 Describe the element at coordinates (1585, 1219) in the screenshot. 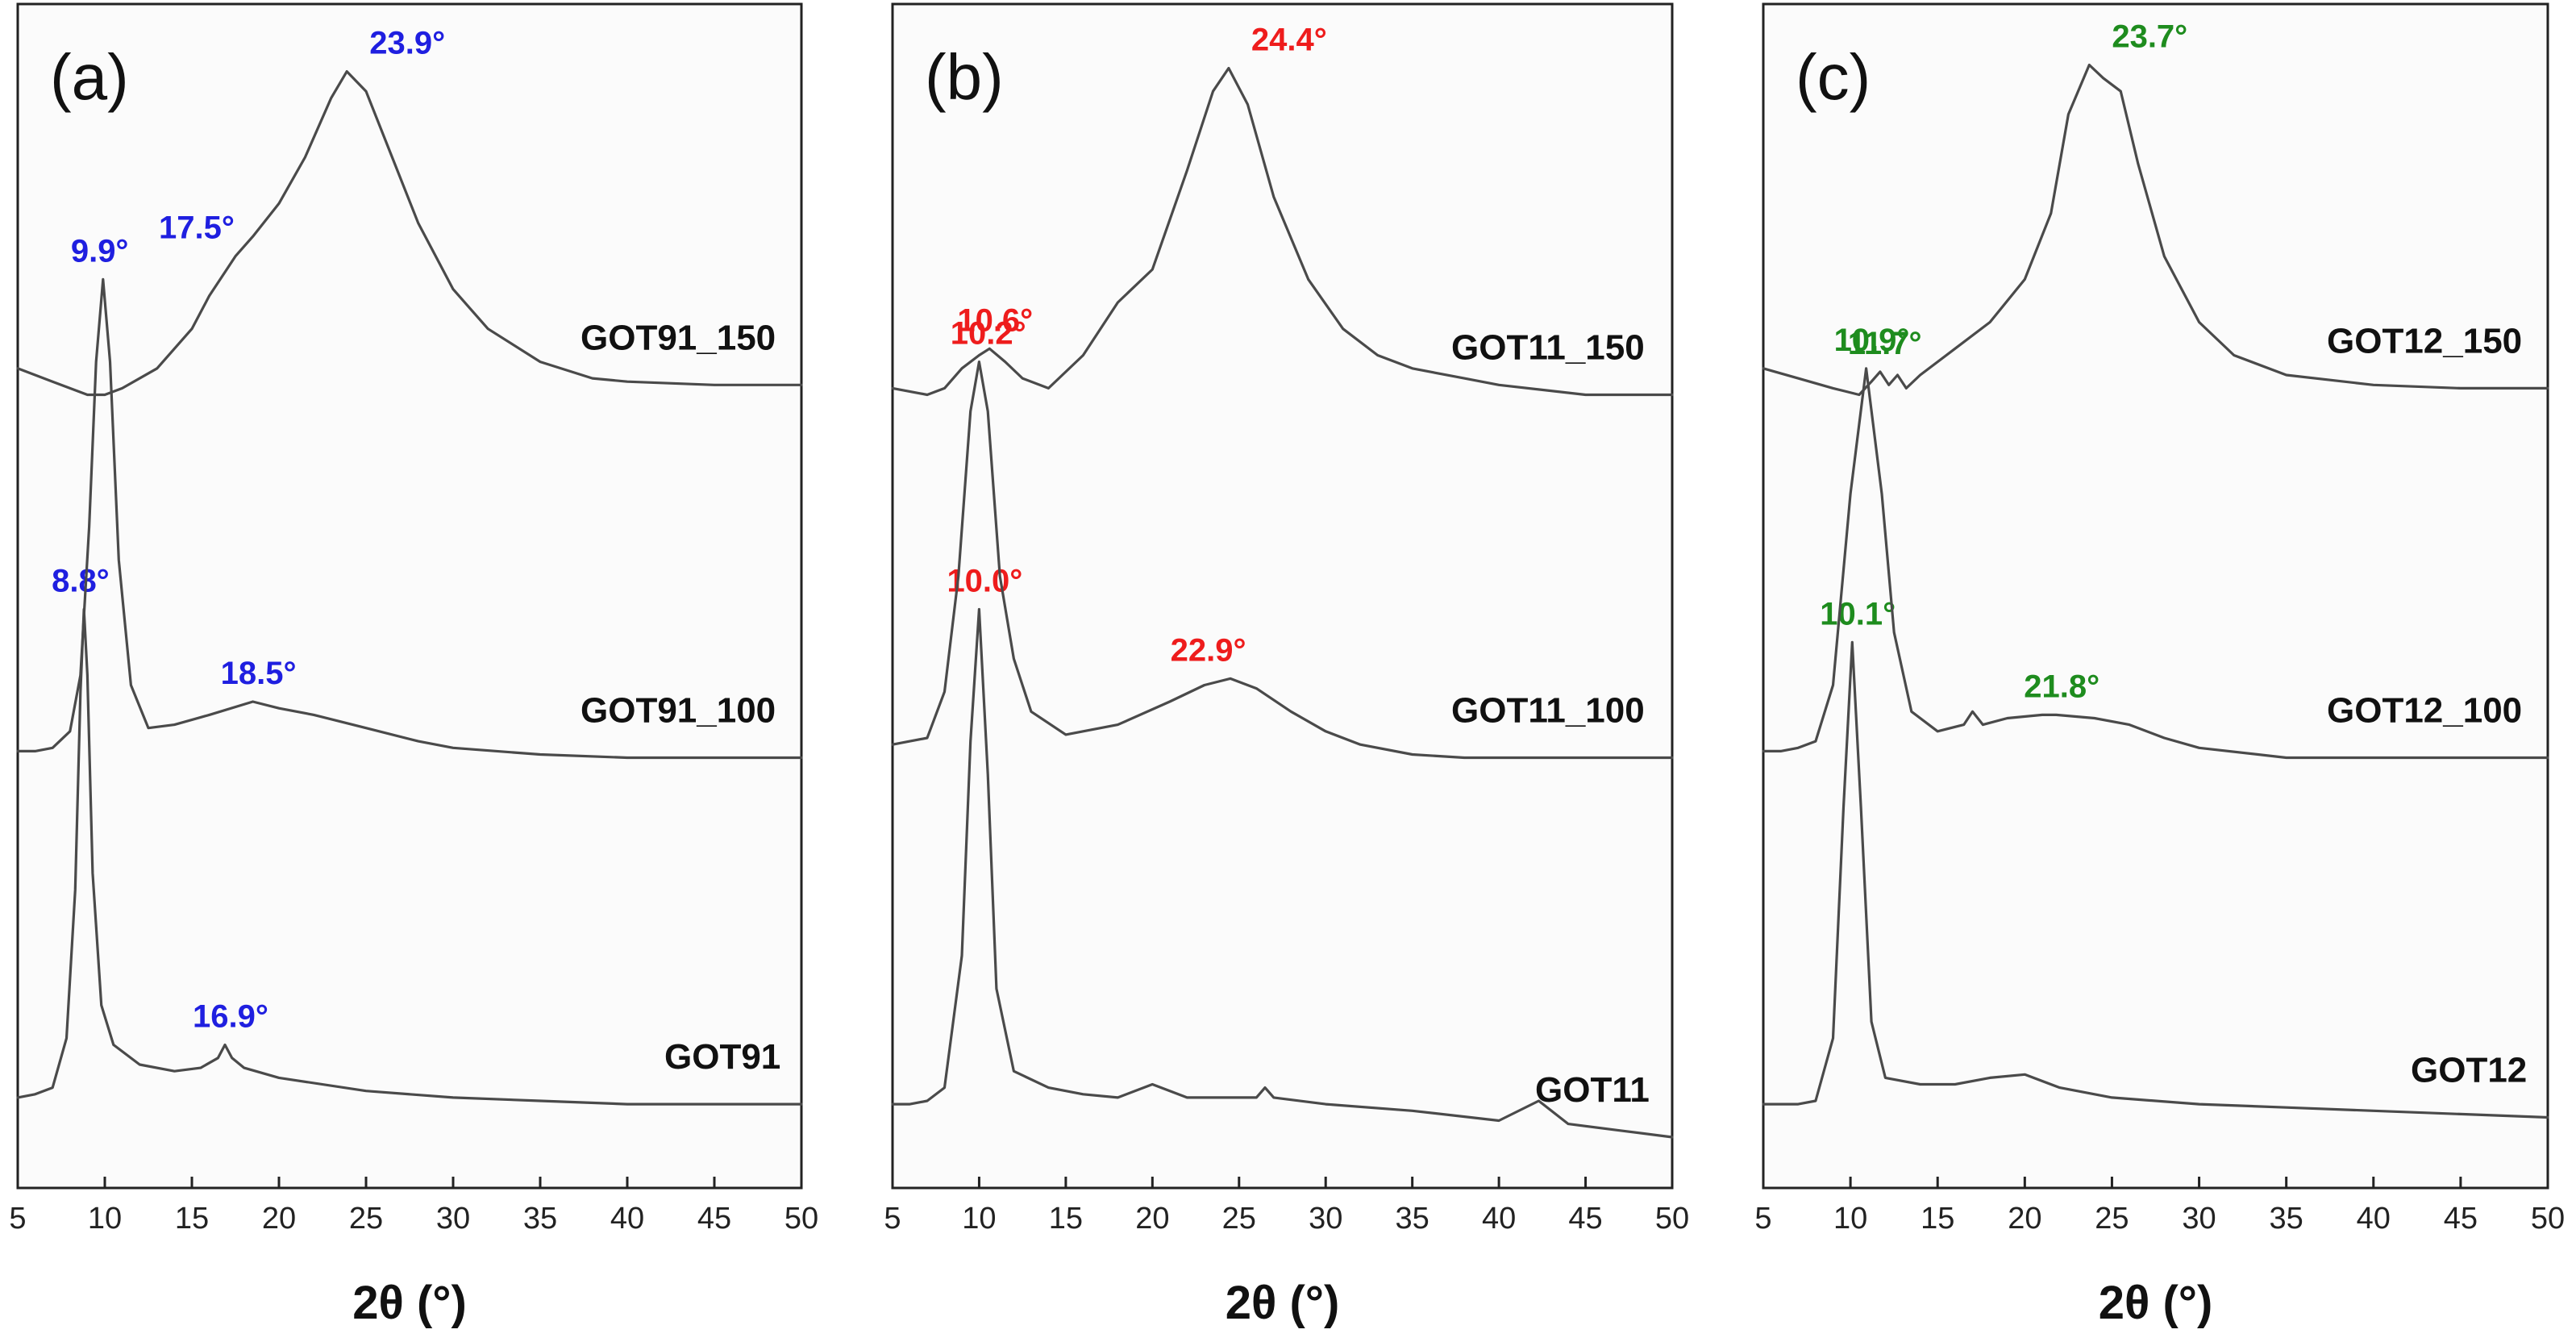

I see `panel-b-xtick-label-45: 45` at that location.